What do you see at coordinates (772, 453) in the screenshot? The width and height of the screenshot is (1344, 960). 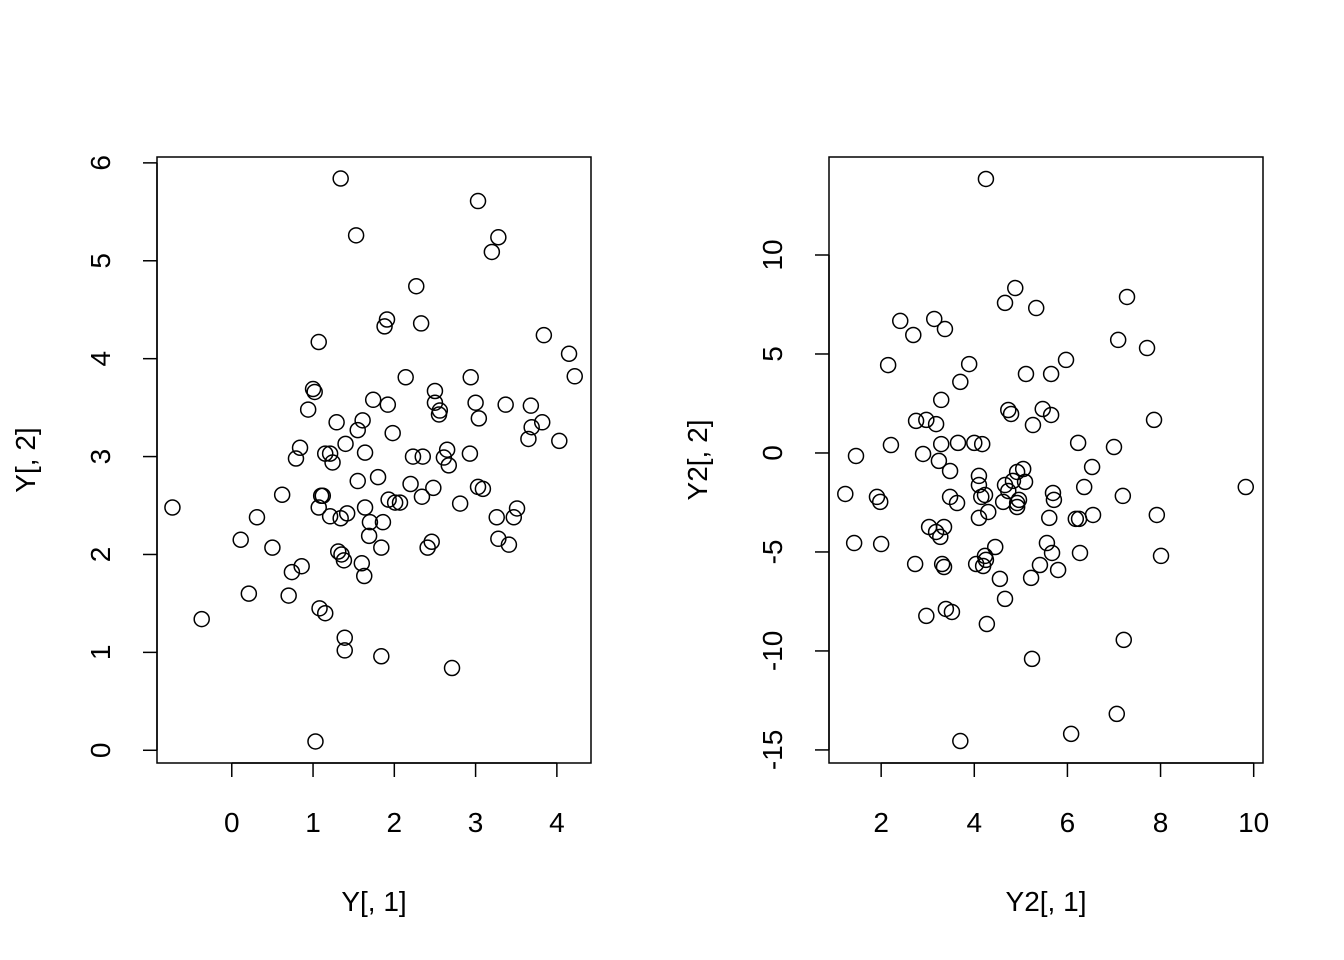 I see `y-tick-label: 0` at bounding box center [772, 453].